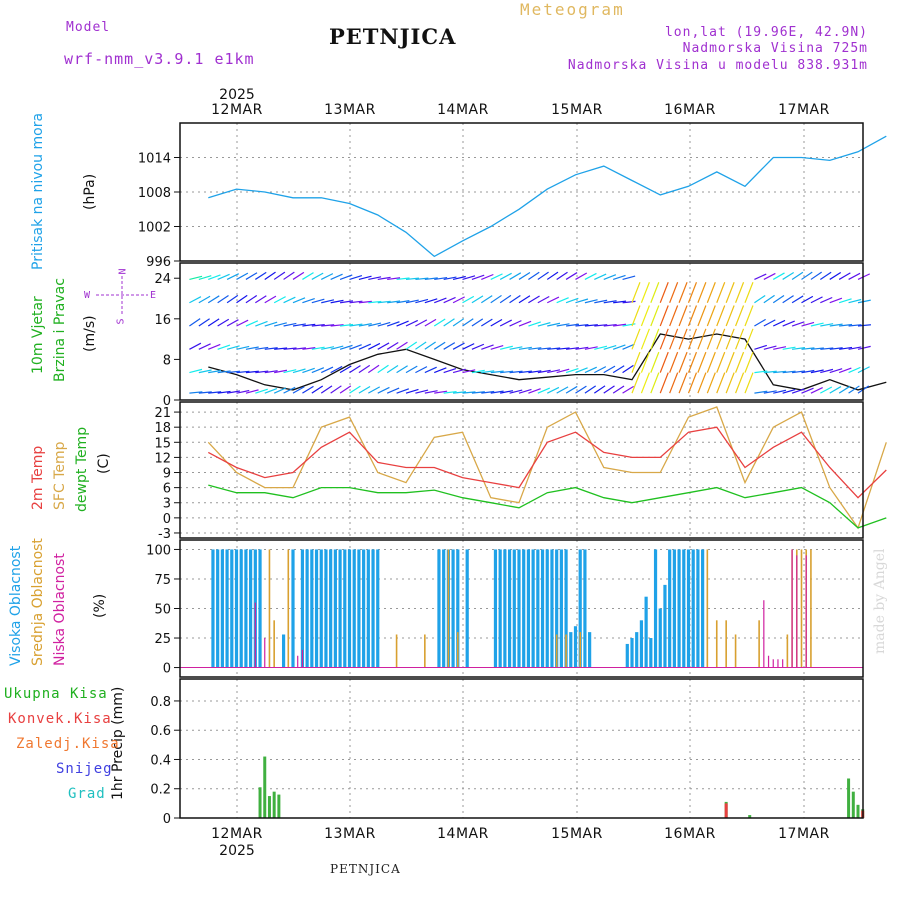  What do you see at coordinates (162, 639) in the screenshot?
I see `ytick-3-3: 25` at bounding box center [162, 639].